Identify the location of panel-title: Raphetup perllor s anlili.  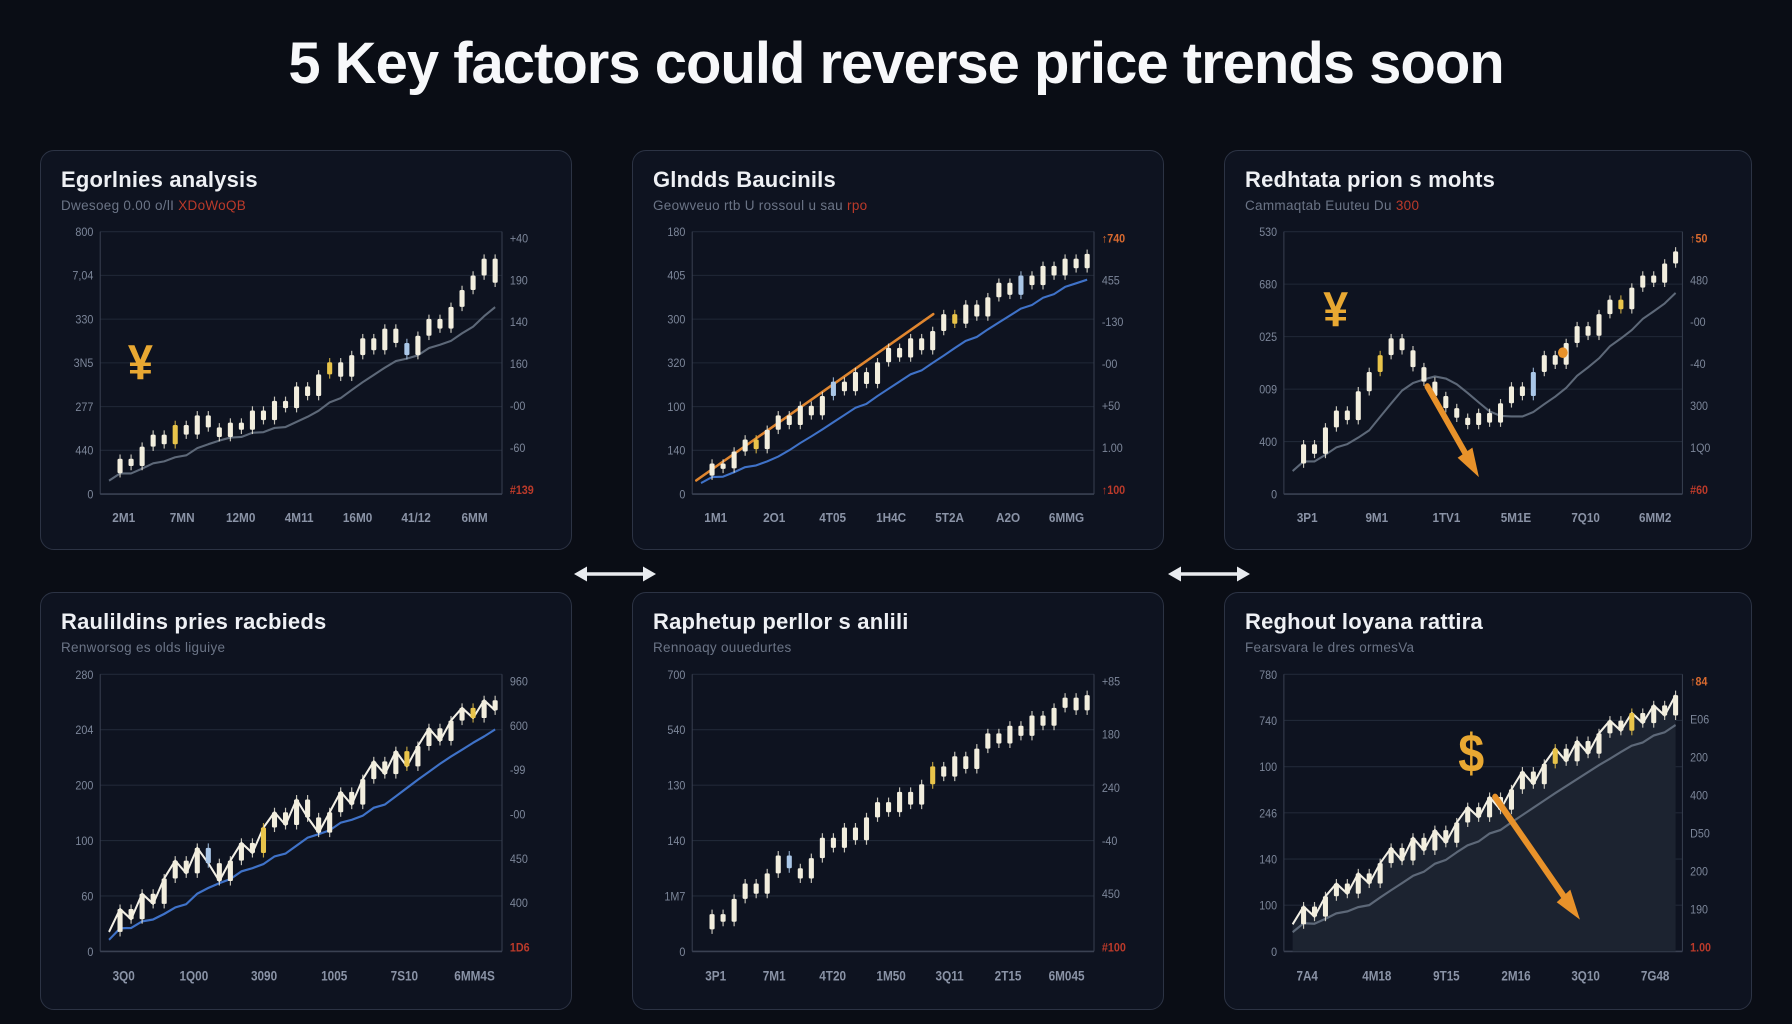
(781, 621).